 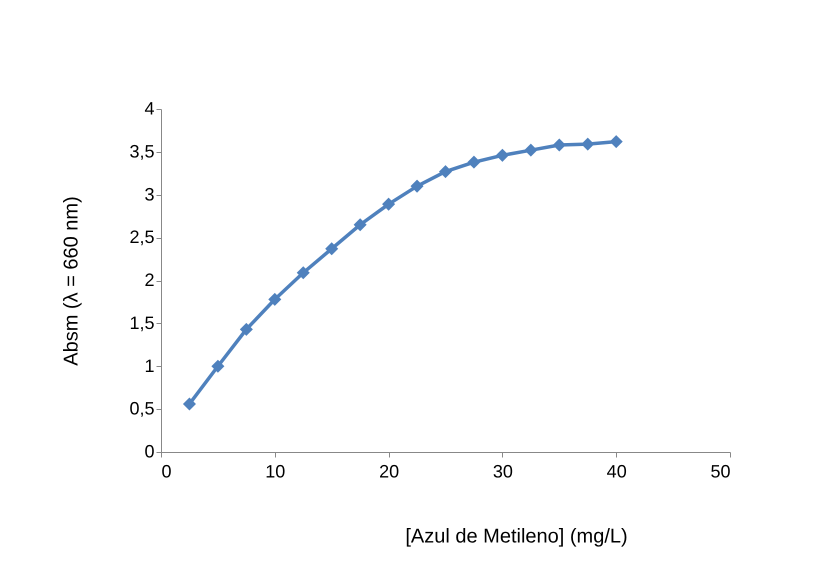 What do you see at coordinates (149, 452) in the screenshot?
I see `y-tick-label: 0` at bounding box center [149, 452].